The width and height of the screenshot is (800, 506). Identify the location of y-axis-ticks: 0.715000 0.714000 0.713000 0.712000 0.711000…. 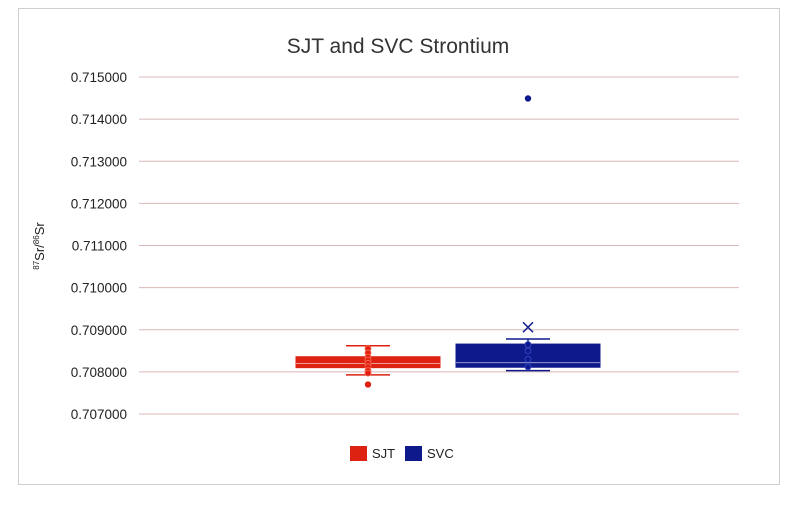
(99, 246).